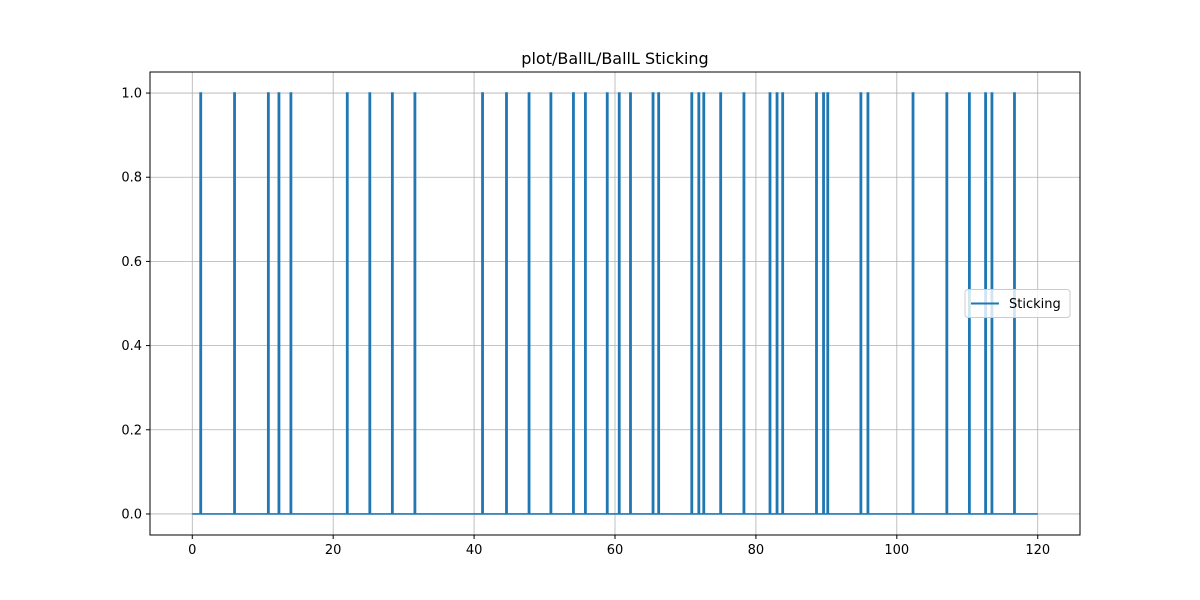 This screenshot has width=1200, height=600. What do you see at coordinates (135, 304) in the screenshot?
I see `y-axis: 0.0 0.2 0.4 0.6 0.8 1.0` at bounding box center [135, 304].